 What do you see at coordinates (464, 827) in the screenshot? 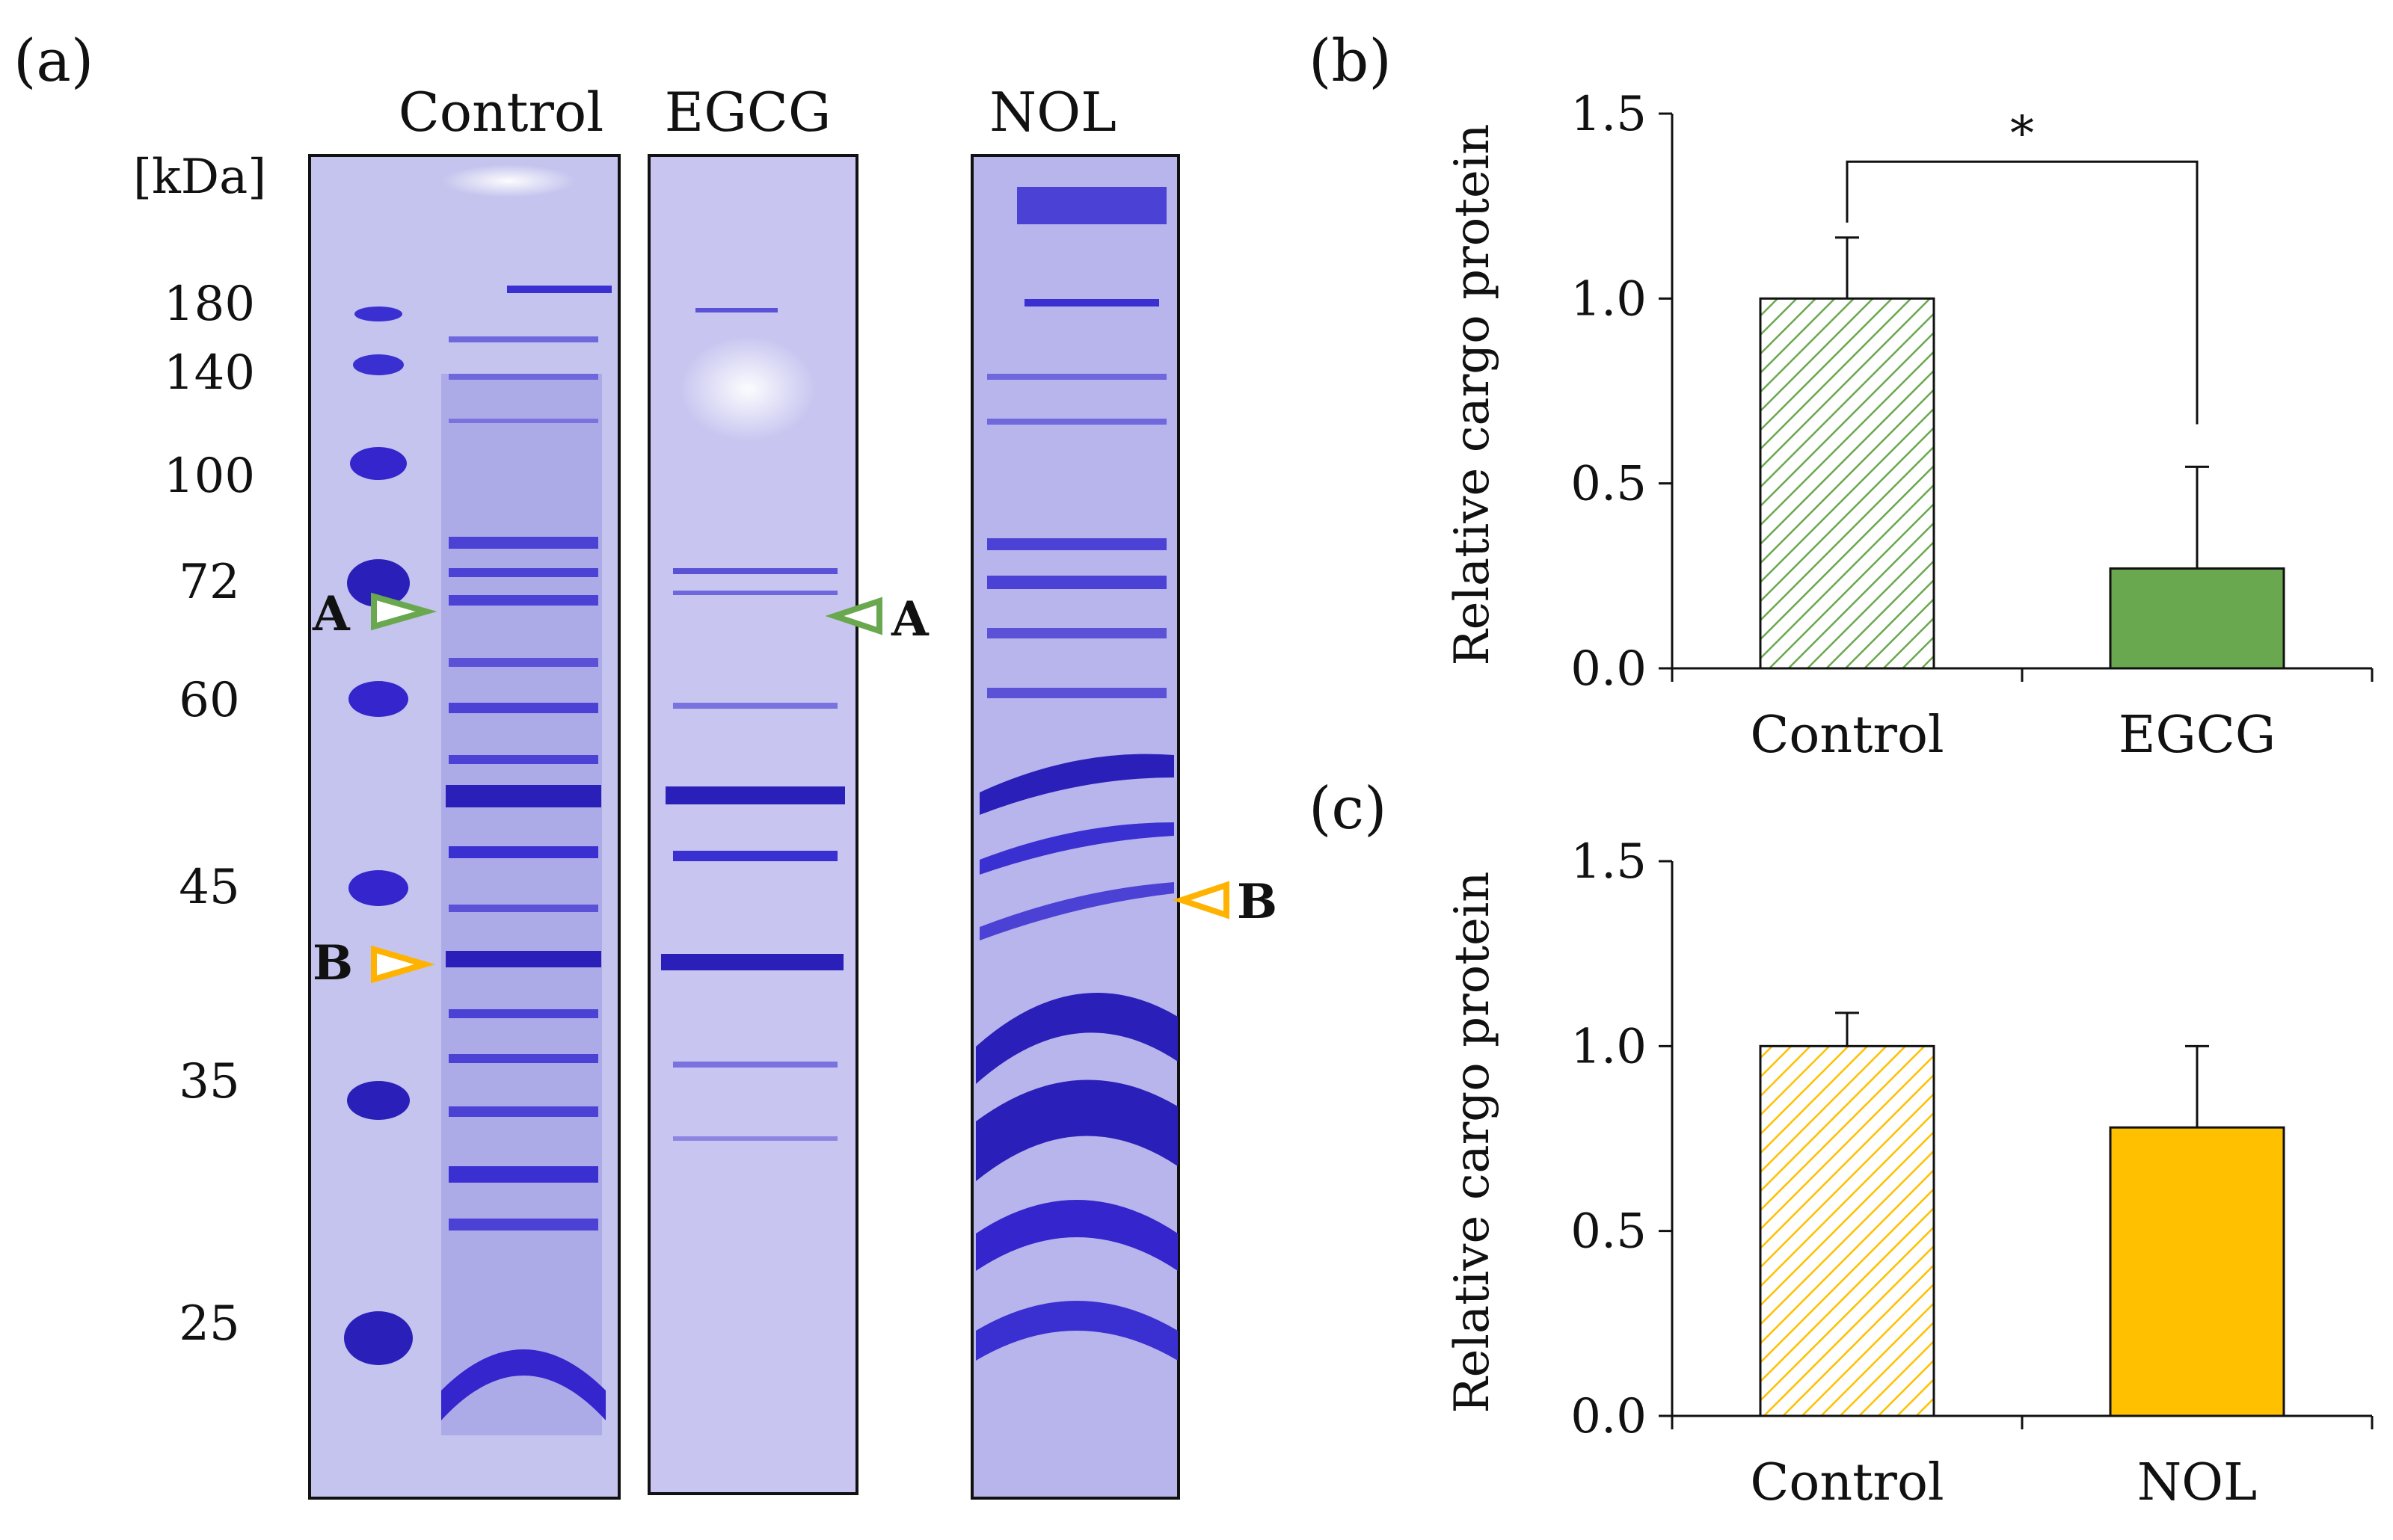
I see `gel-control` at bounding box center [464, 827].